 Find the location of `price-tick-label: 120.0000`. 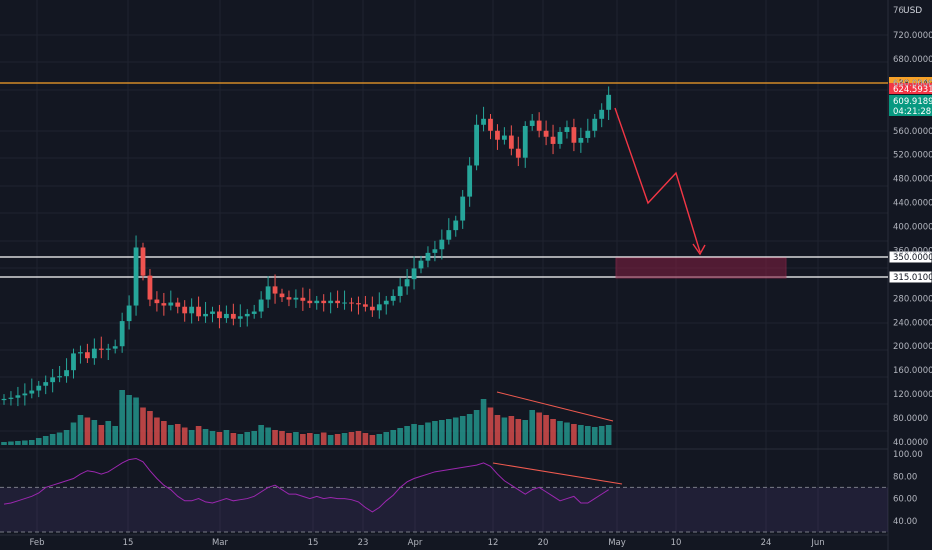

price-tick-label: 120.0000 is located at coordinates (912, 395).